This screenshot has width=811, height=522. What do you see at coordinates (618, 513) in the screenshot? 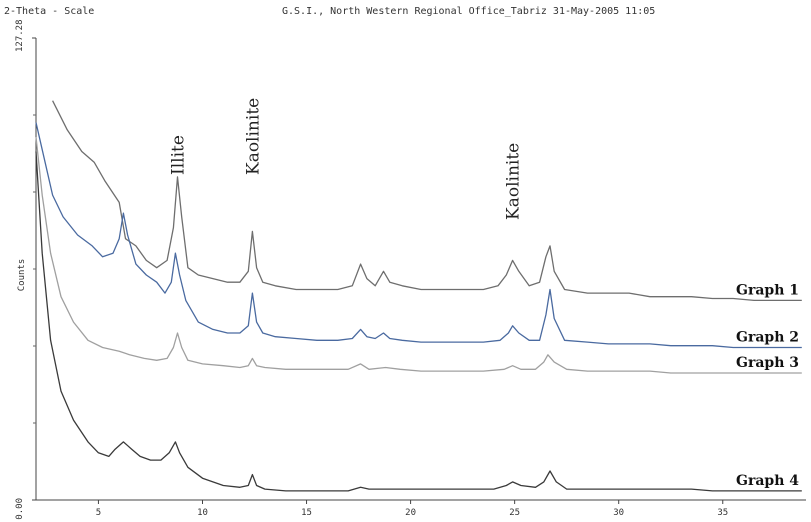
I see `x-tick-label: 30` at bounding box center [618, 513].